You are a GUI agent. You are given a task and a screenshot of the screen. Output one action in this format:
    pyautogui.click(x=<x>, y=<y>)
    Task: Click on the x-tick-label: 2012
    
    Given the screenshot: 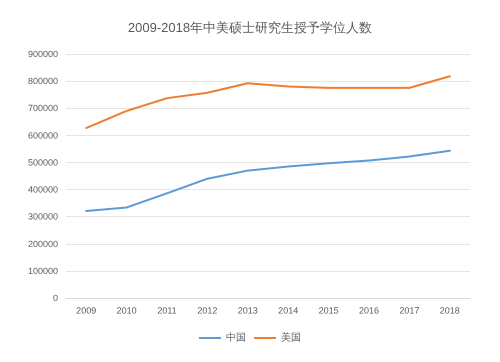 What is the action you would take?
    pyautogui.click(x=207, y=311)
    